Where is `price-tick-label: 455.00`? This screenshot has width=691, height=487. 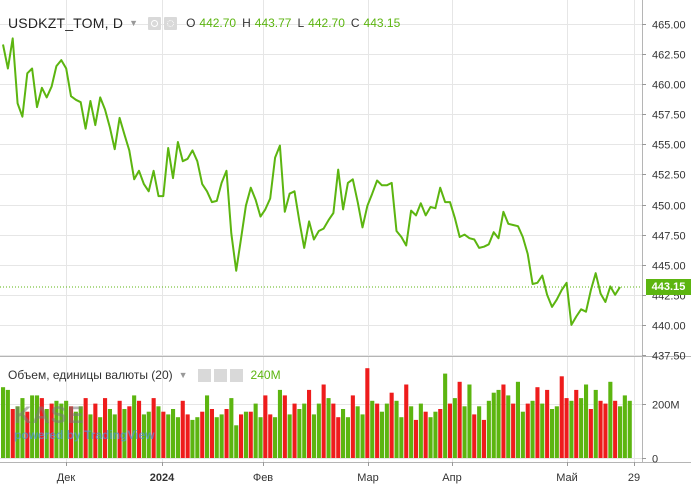 price-tick-label: 455.00 is located at coordinates (669, 146).